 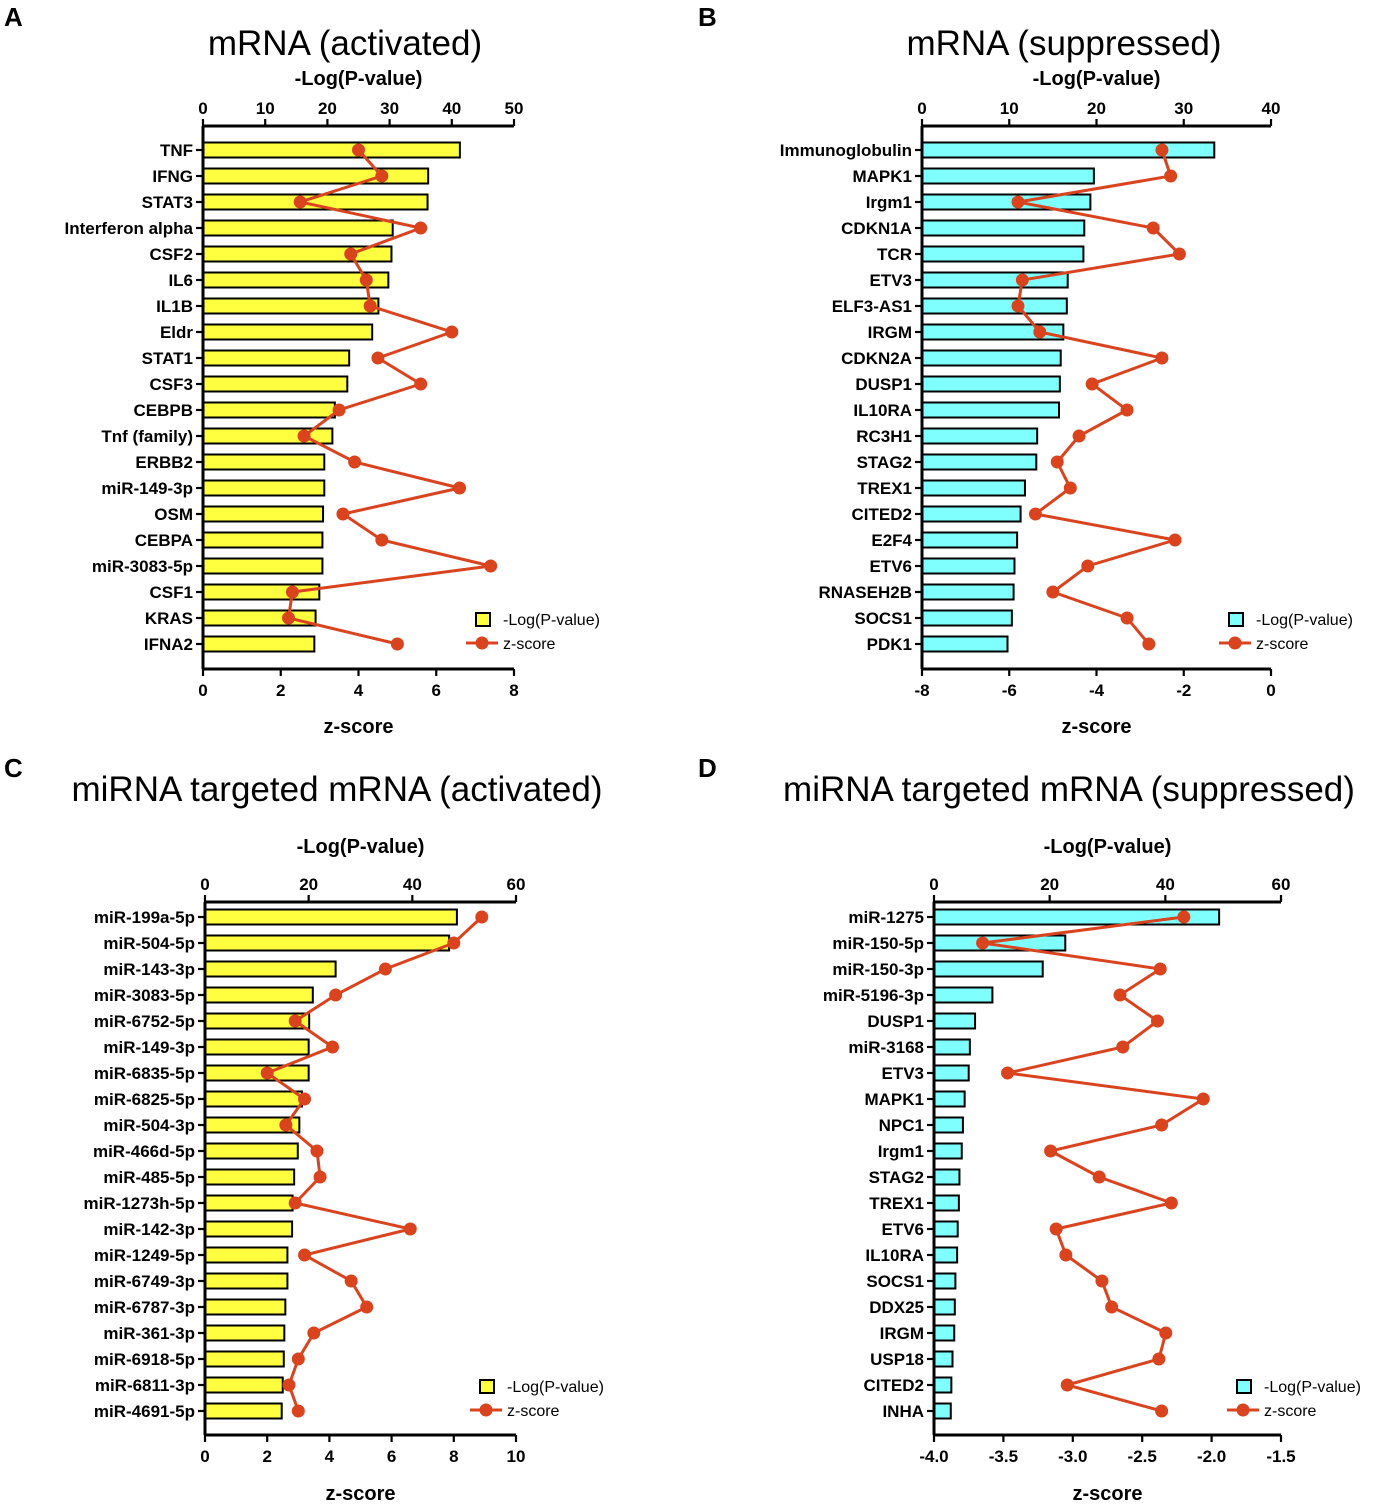 What do you see at coordinates (257, 1047) in the screenshot?
I see `bar-mir-149-3p` at bounding box center [257, 1047].